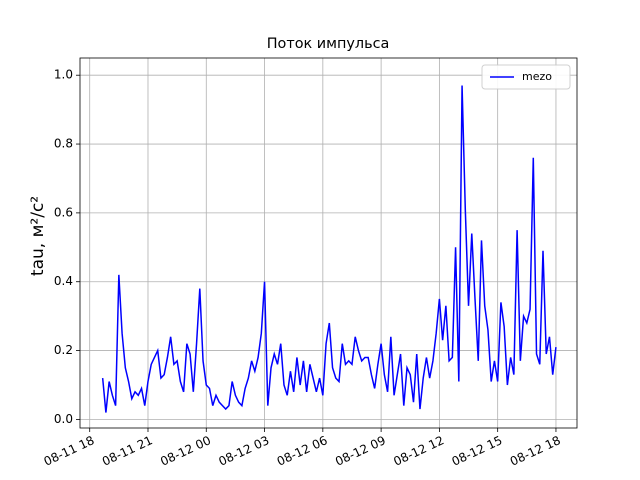  Describe the element at coordinates (63, 75) in the screenshot. I see `y-tick-label: 1.0` at that location.